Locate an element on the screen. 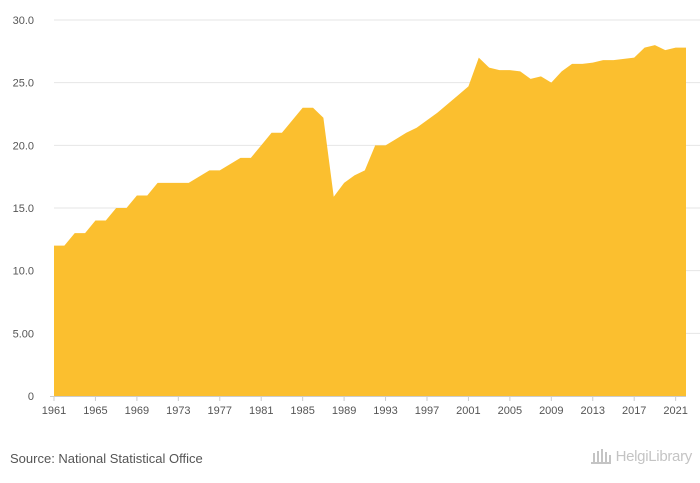  y-tick-label: 0 is located at coordinates (31, 397).